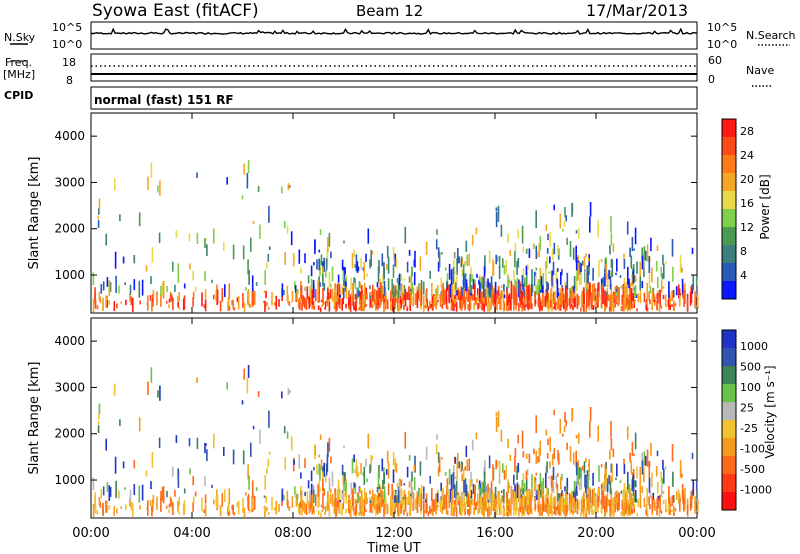 The height and width of the screenshot is (554, 800). Describe the element at coordinates (749, 428) in the screenshot. I see `colorbar-tick: -25` at that location.